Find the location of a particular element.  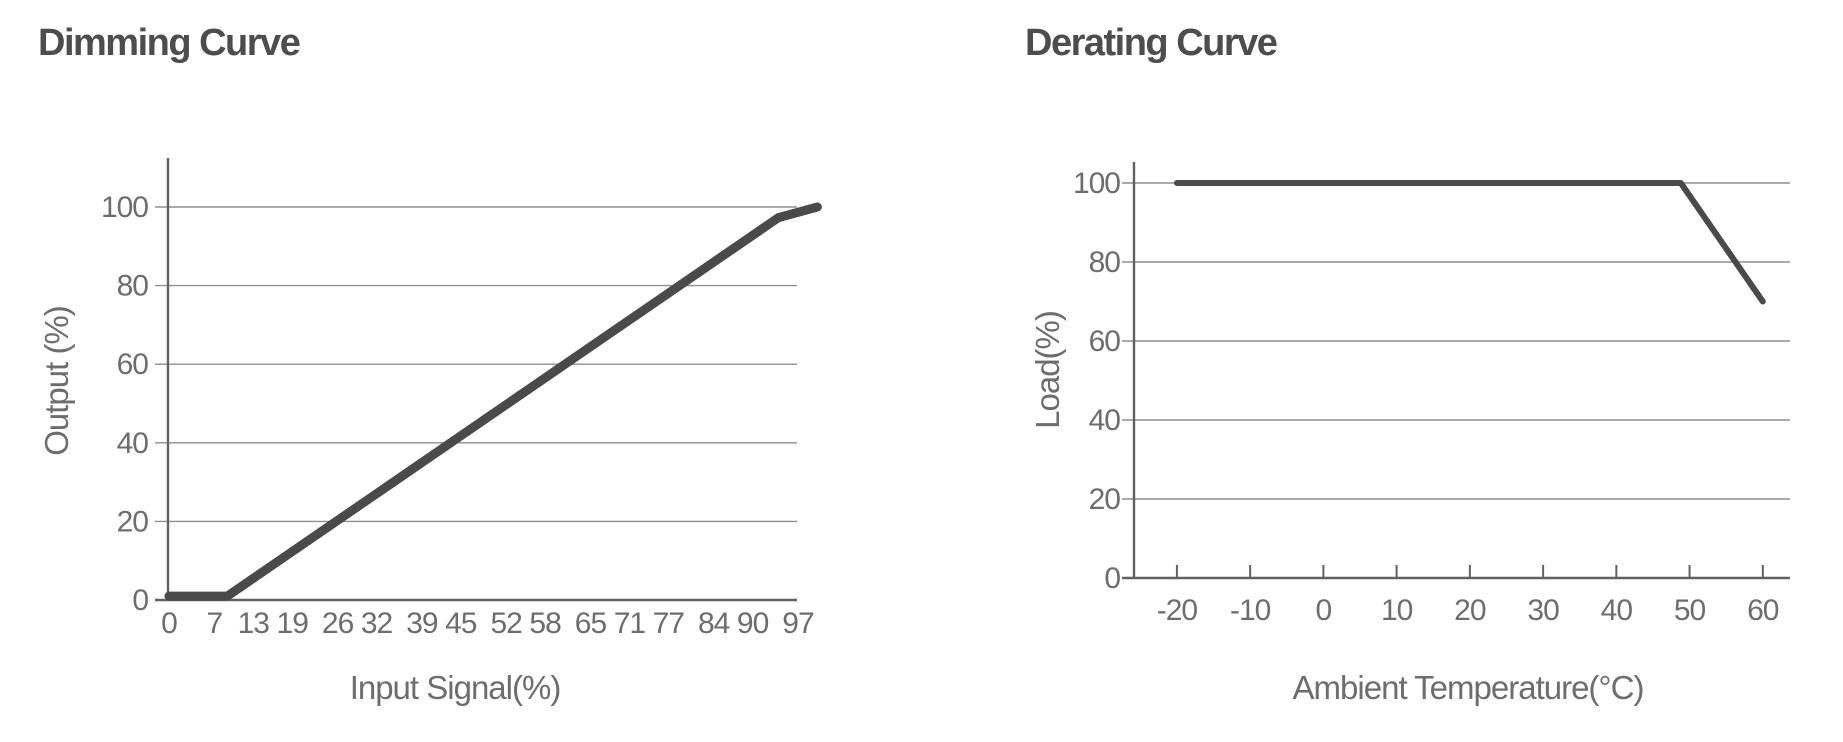

x-tick-label-20: 20 is located at coordinates (1470, 610).